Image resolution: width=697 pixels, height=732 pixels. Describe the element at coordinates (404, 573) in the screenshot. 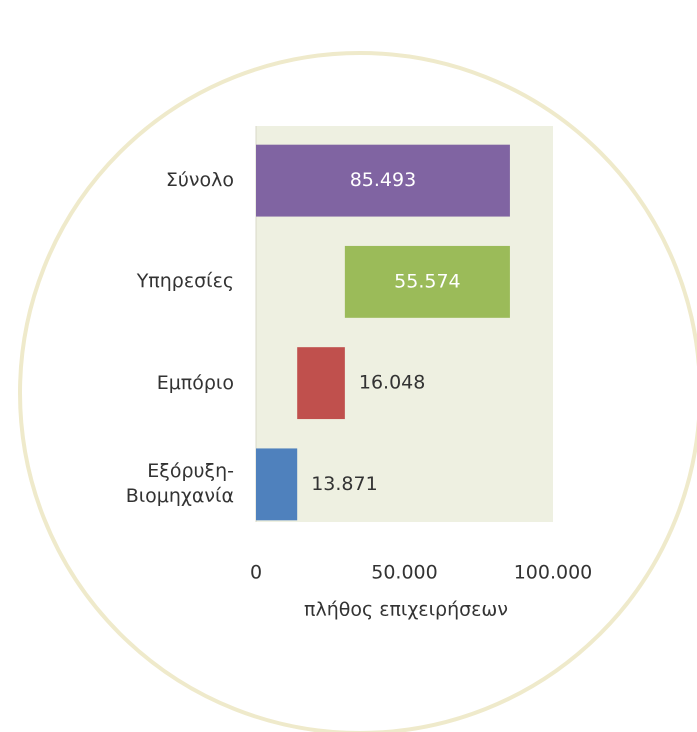

I see `x-tick-label: 50.000` at that location.